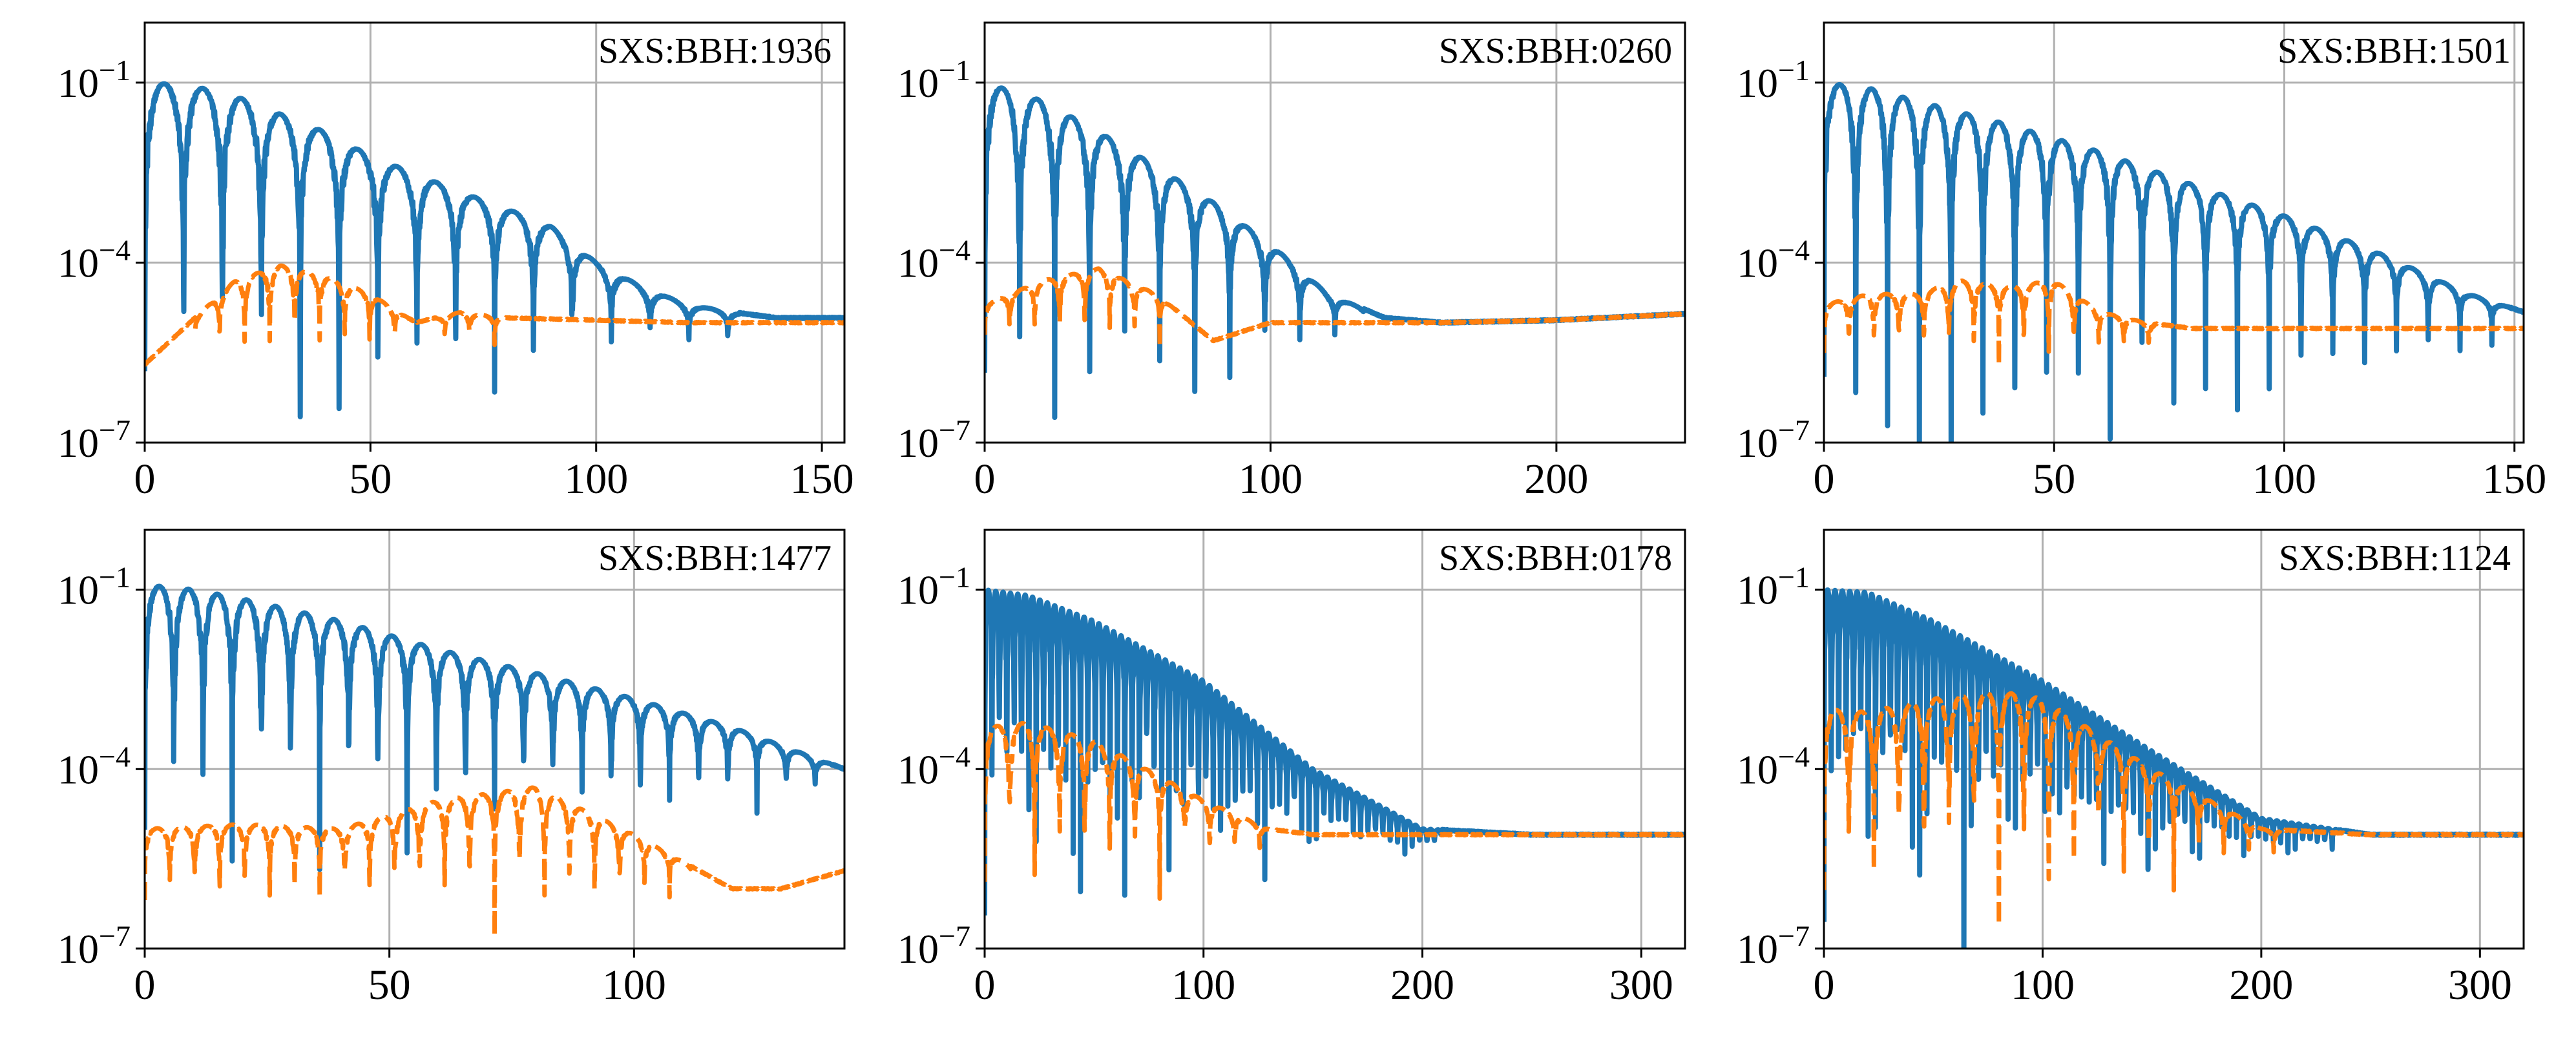 The height and width of the screenshot is (1039, 2576). Describe the element at coordinates (2394, 51) in the screenshot. I see `panel-title: SXS:BBH:1501` at that location.